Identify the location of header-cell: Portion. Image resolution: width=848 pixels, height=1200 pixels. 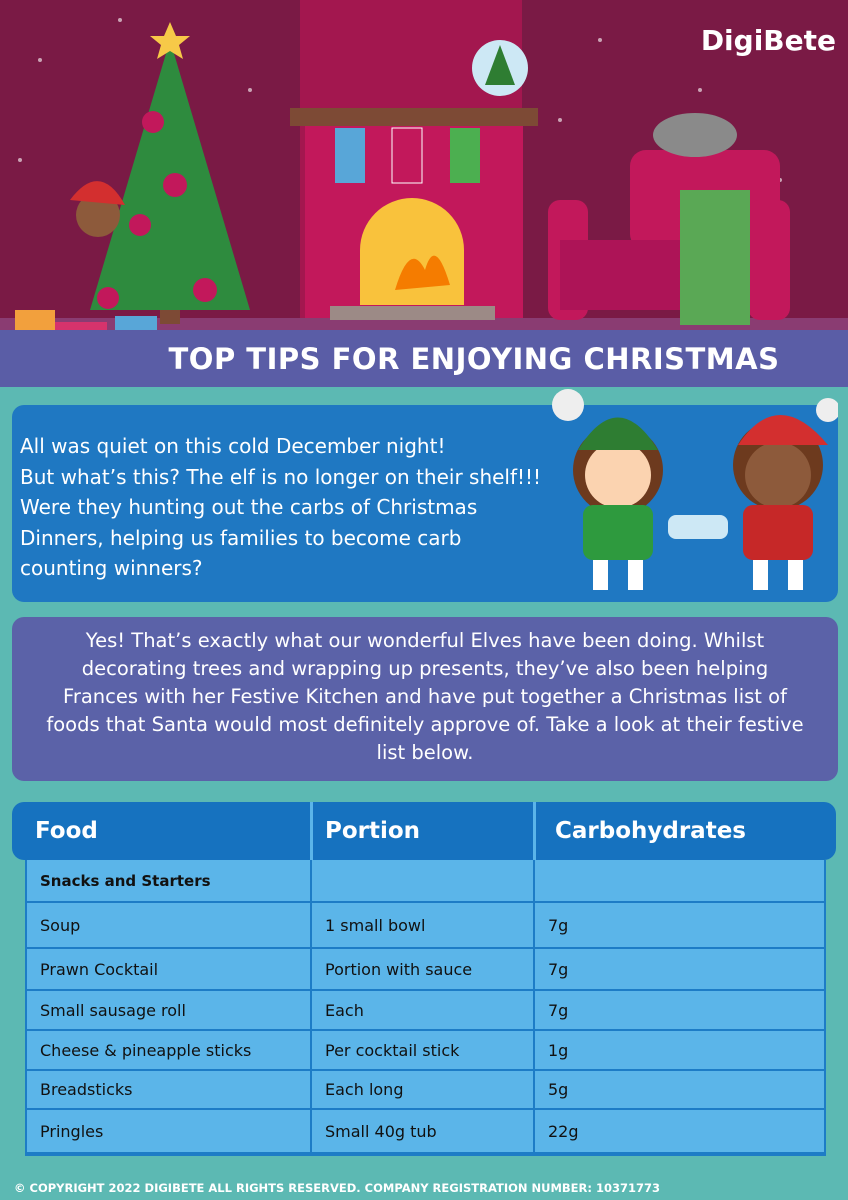
(365, 831).